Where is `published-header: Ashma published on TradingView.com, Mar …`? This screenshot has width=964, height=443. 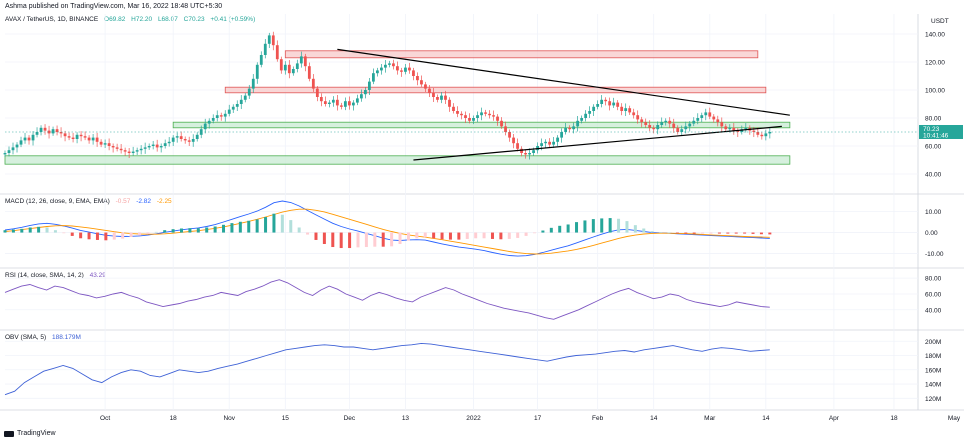
published-header: Ashma published on TradingView.com, Mar … is located at coordinates (482, 7).